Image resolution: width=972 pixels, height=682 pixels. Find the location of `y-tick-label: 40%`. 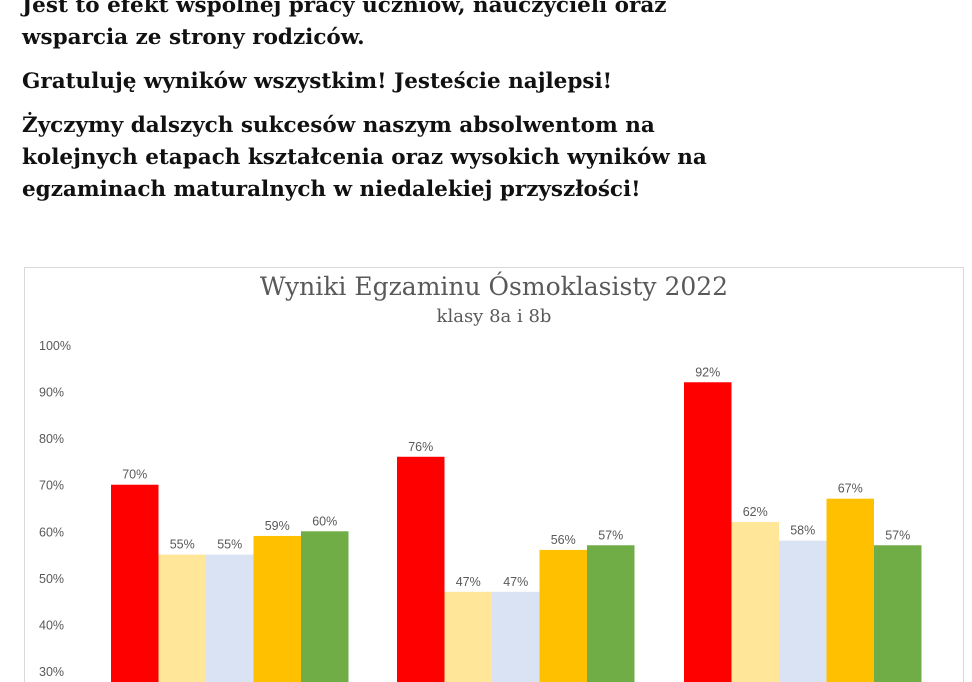

y-tick-label: 40% is located at coordinates (51, 625).